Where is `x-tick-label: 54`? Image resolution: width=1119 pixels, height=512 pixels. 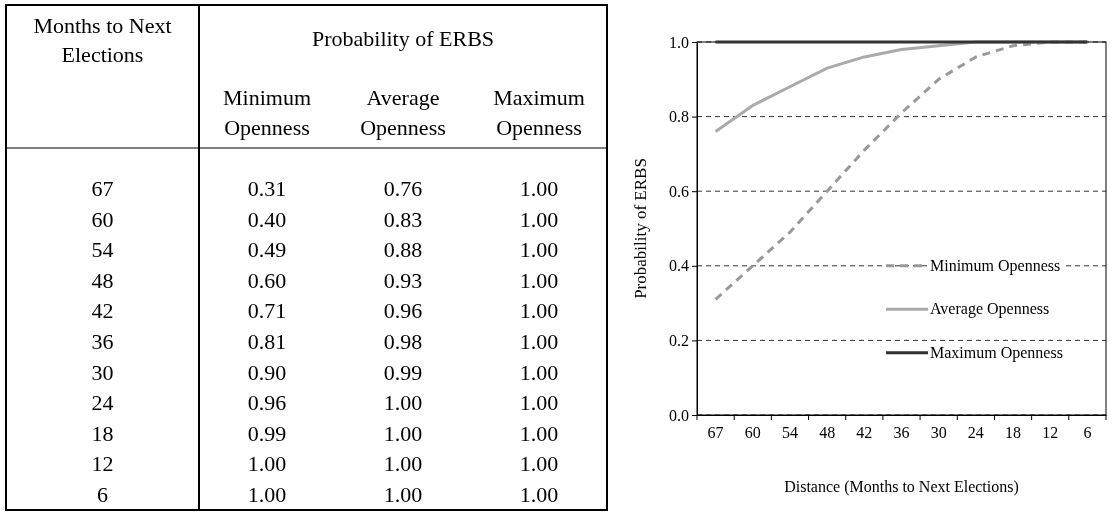
x-tick-label: 54 is located at coordinates (789, 433).